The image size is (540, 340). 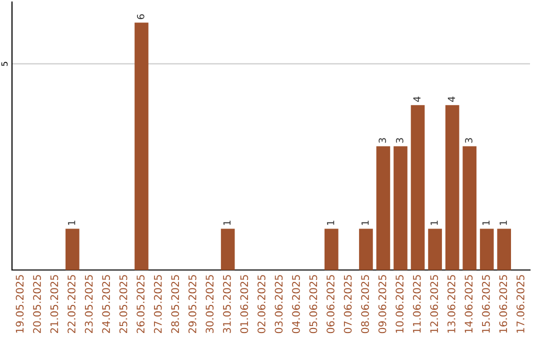 What do you see at coordinates (37, 304) in the screenshot?
I see `x-tick-label: 20.05.2025` at bounding box center [37, 304].